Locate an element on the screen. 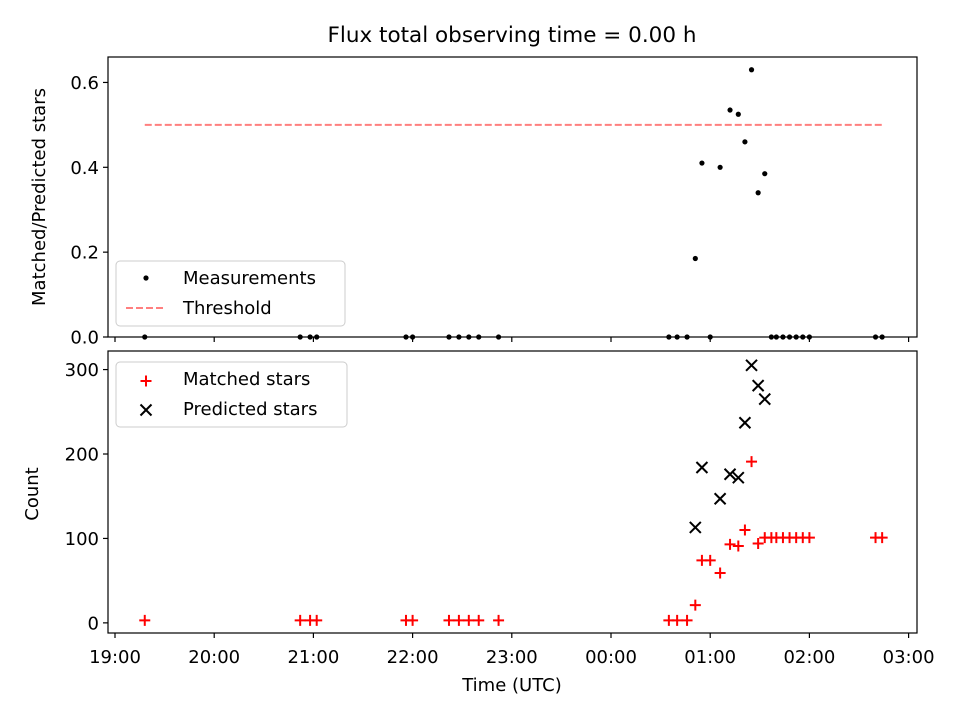 This screenshot has height=720, width=960. bottom-y-tick-label: 100 is located at coordinates (82, 539).